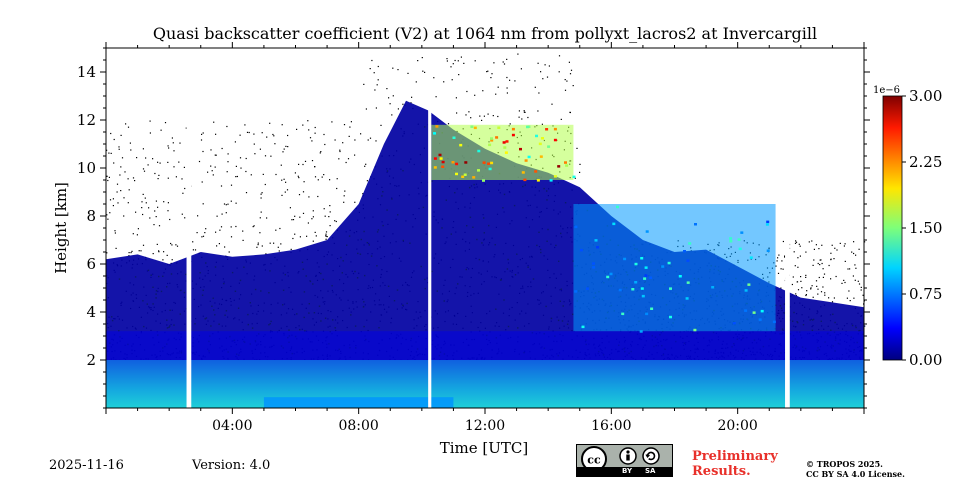 This screenshot has width=960, height=480. I want to click on y-tick-label: 8, so click(91, 216).